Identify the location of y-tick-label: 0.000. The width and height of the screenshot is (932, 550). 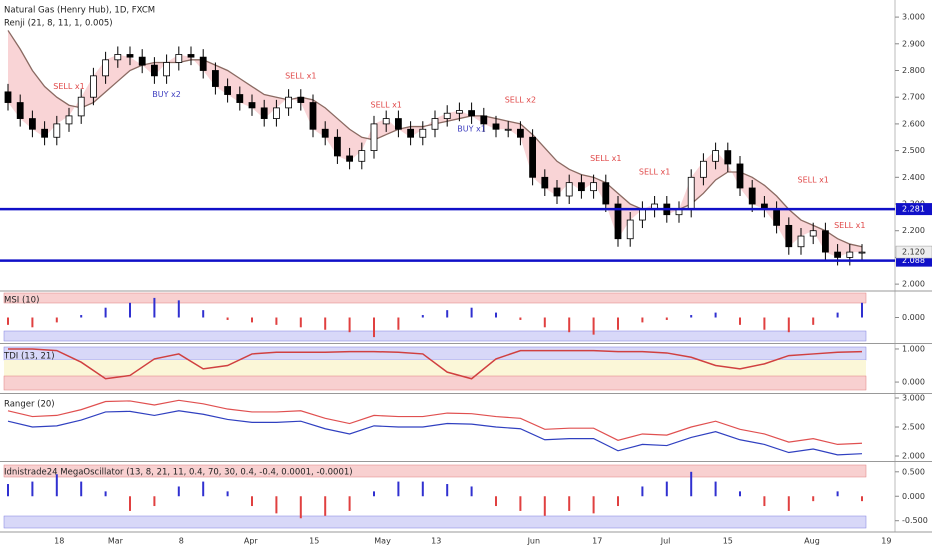
(913, 382).